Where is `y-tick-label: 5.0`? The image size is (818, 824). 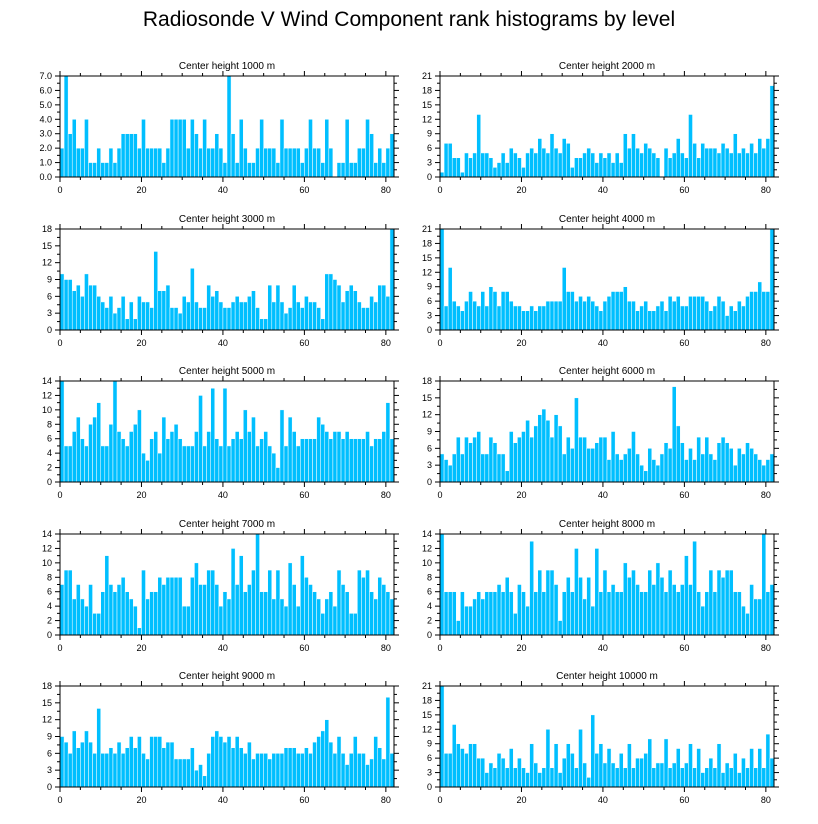 y-tick-label: 5.0 is located at coordinates (45, 105).